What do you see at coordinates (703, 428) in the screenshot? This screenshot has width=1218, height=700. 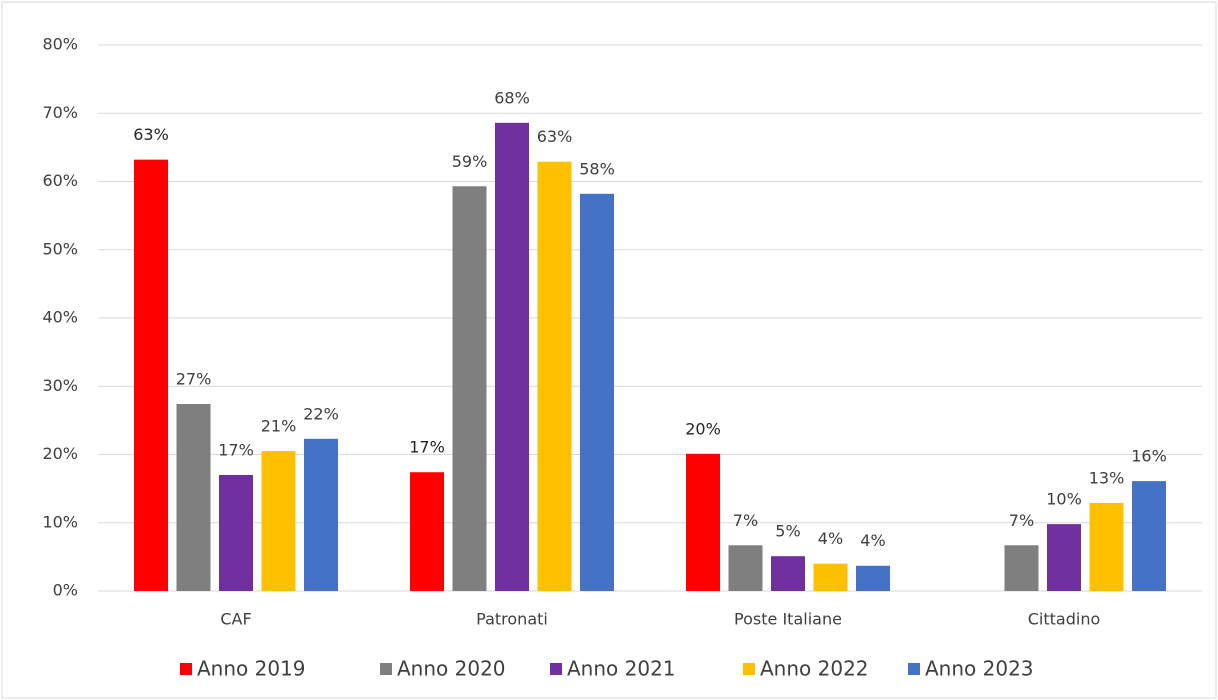 I see `data-label: 20%` at bounding box center [703, 428].